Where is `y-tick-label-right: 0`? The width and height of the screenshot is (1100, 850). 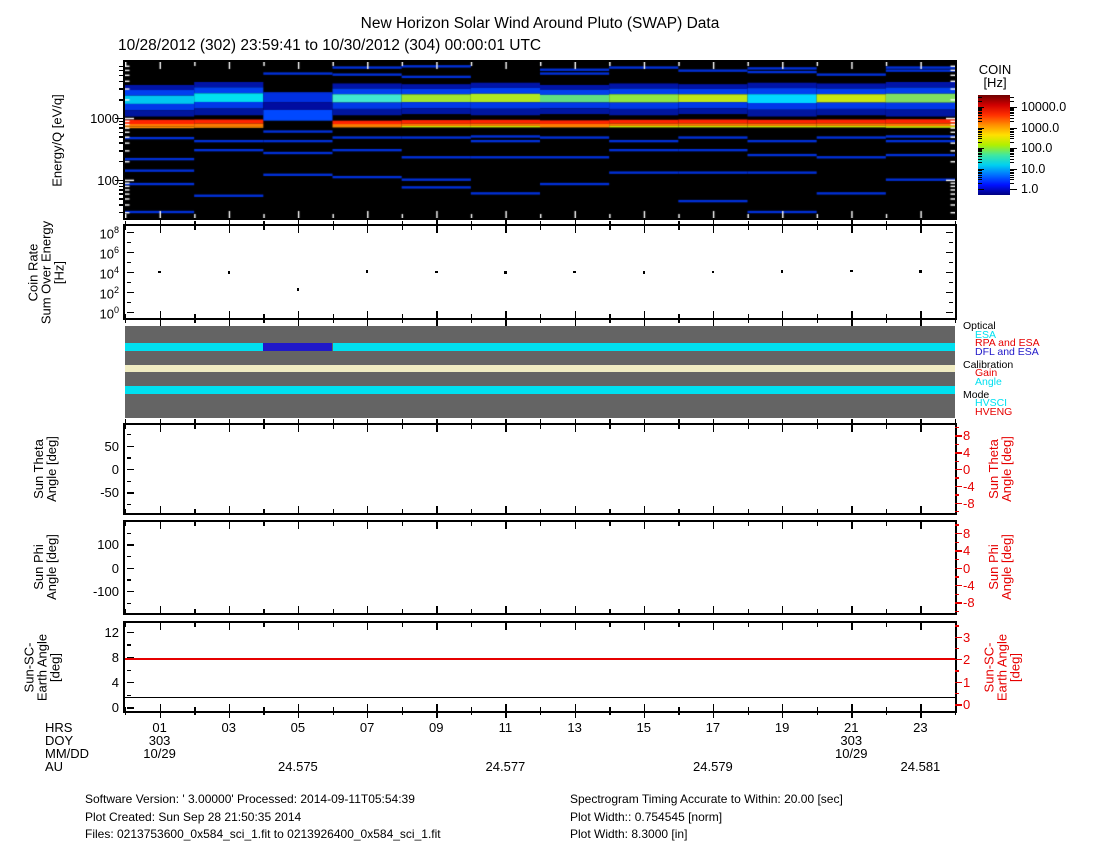 y-tick-label-right: 0 is located at coordinates (967, 705).